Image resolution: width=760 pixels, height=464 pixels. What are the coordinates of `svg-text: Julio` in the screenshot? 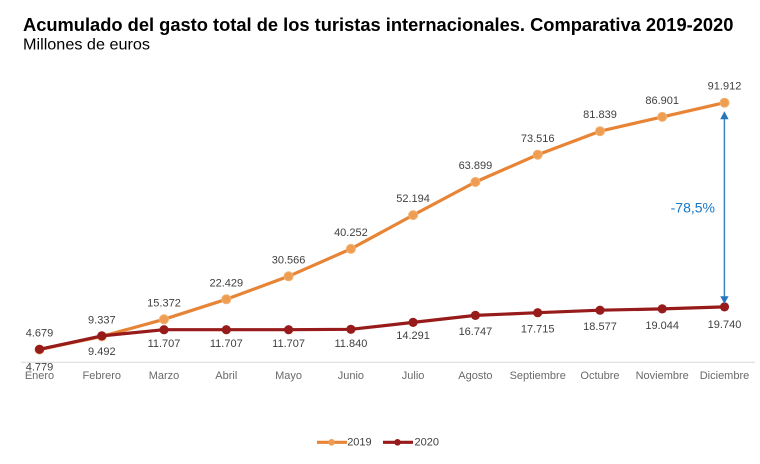 It's located at (413, 376).